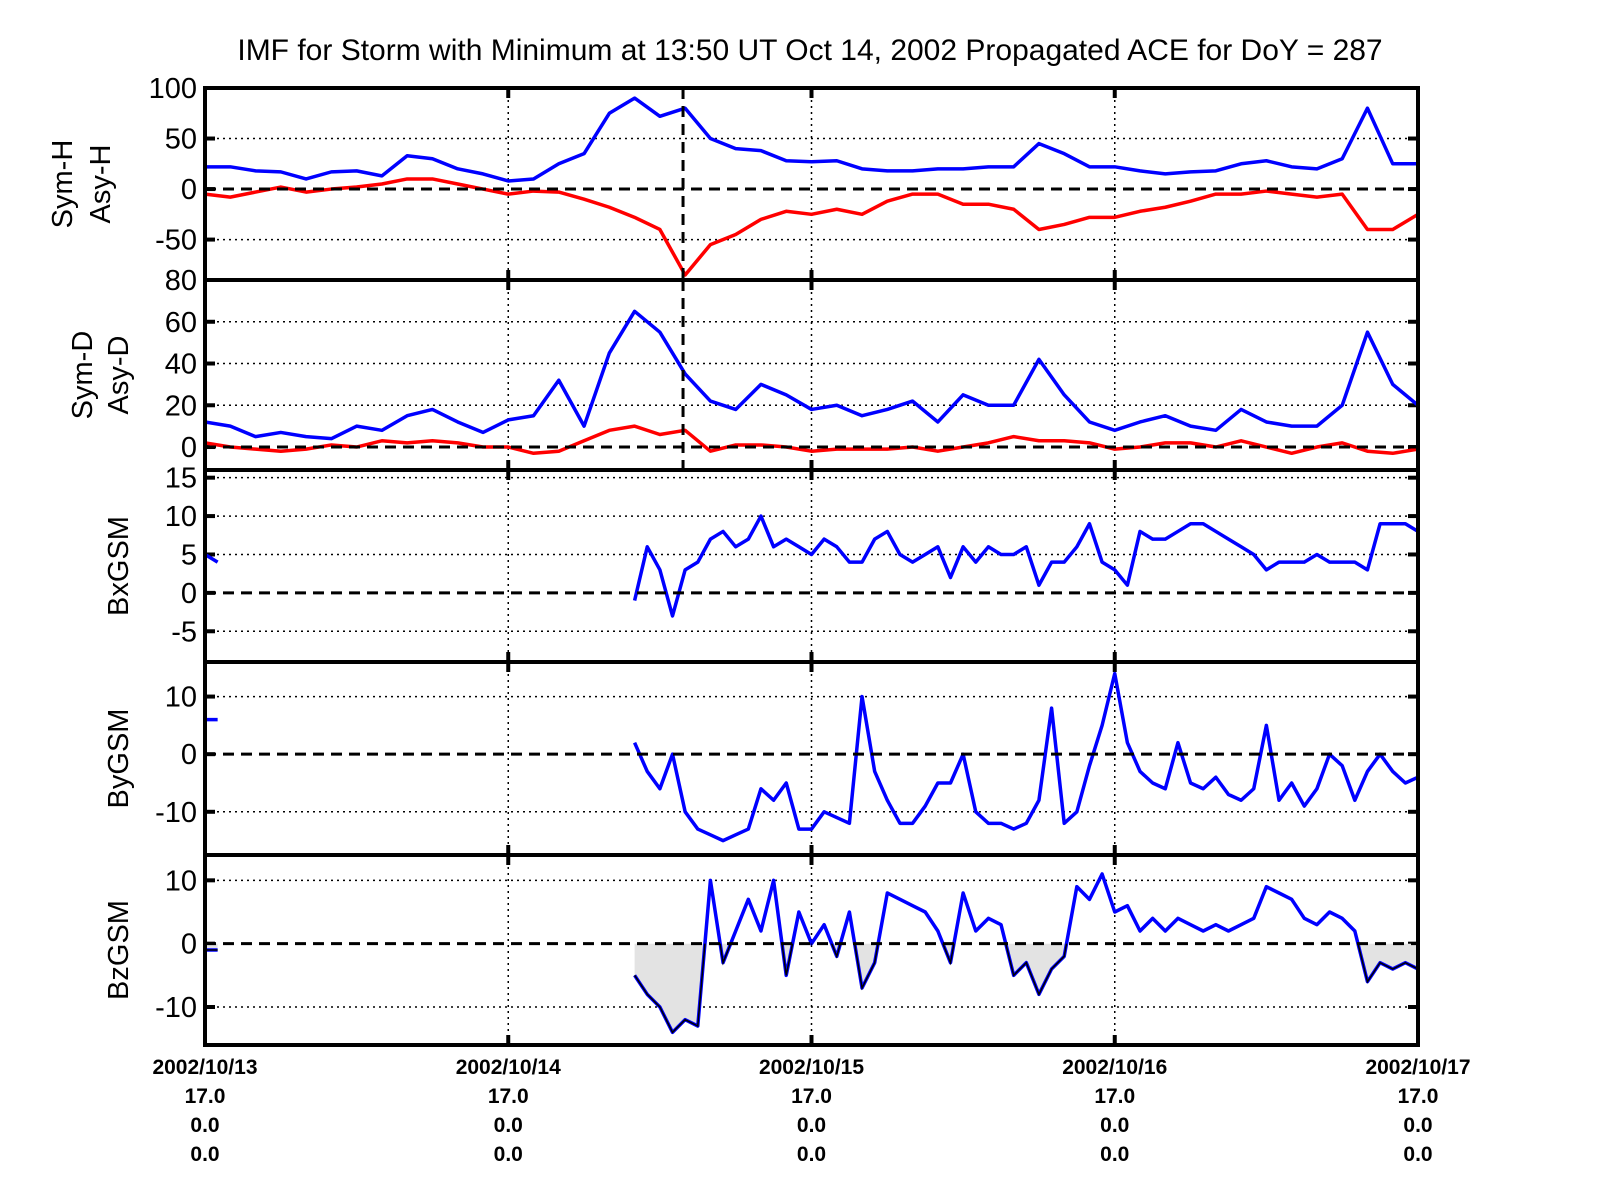  I want to click on panel-5: 10 0 -10 BzGSM, so click(761, 950).